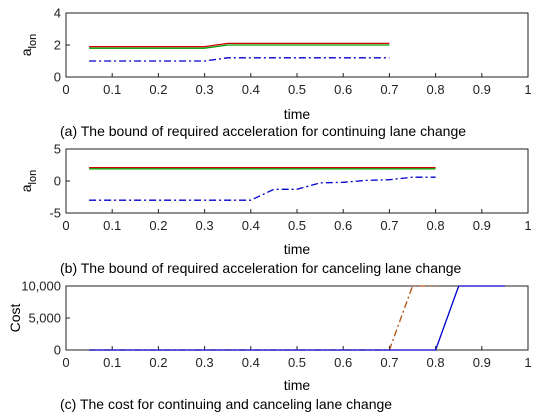  I want to click on plot-area-c, so click(297, 318).